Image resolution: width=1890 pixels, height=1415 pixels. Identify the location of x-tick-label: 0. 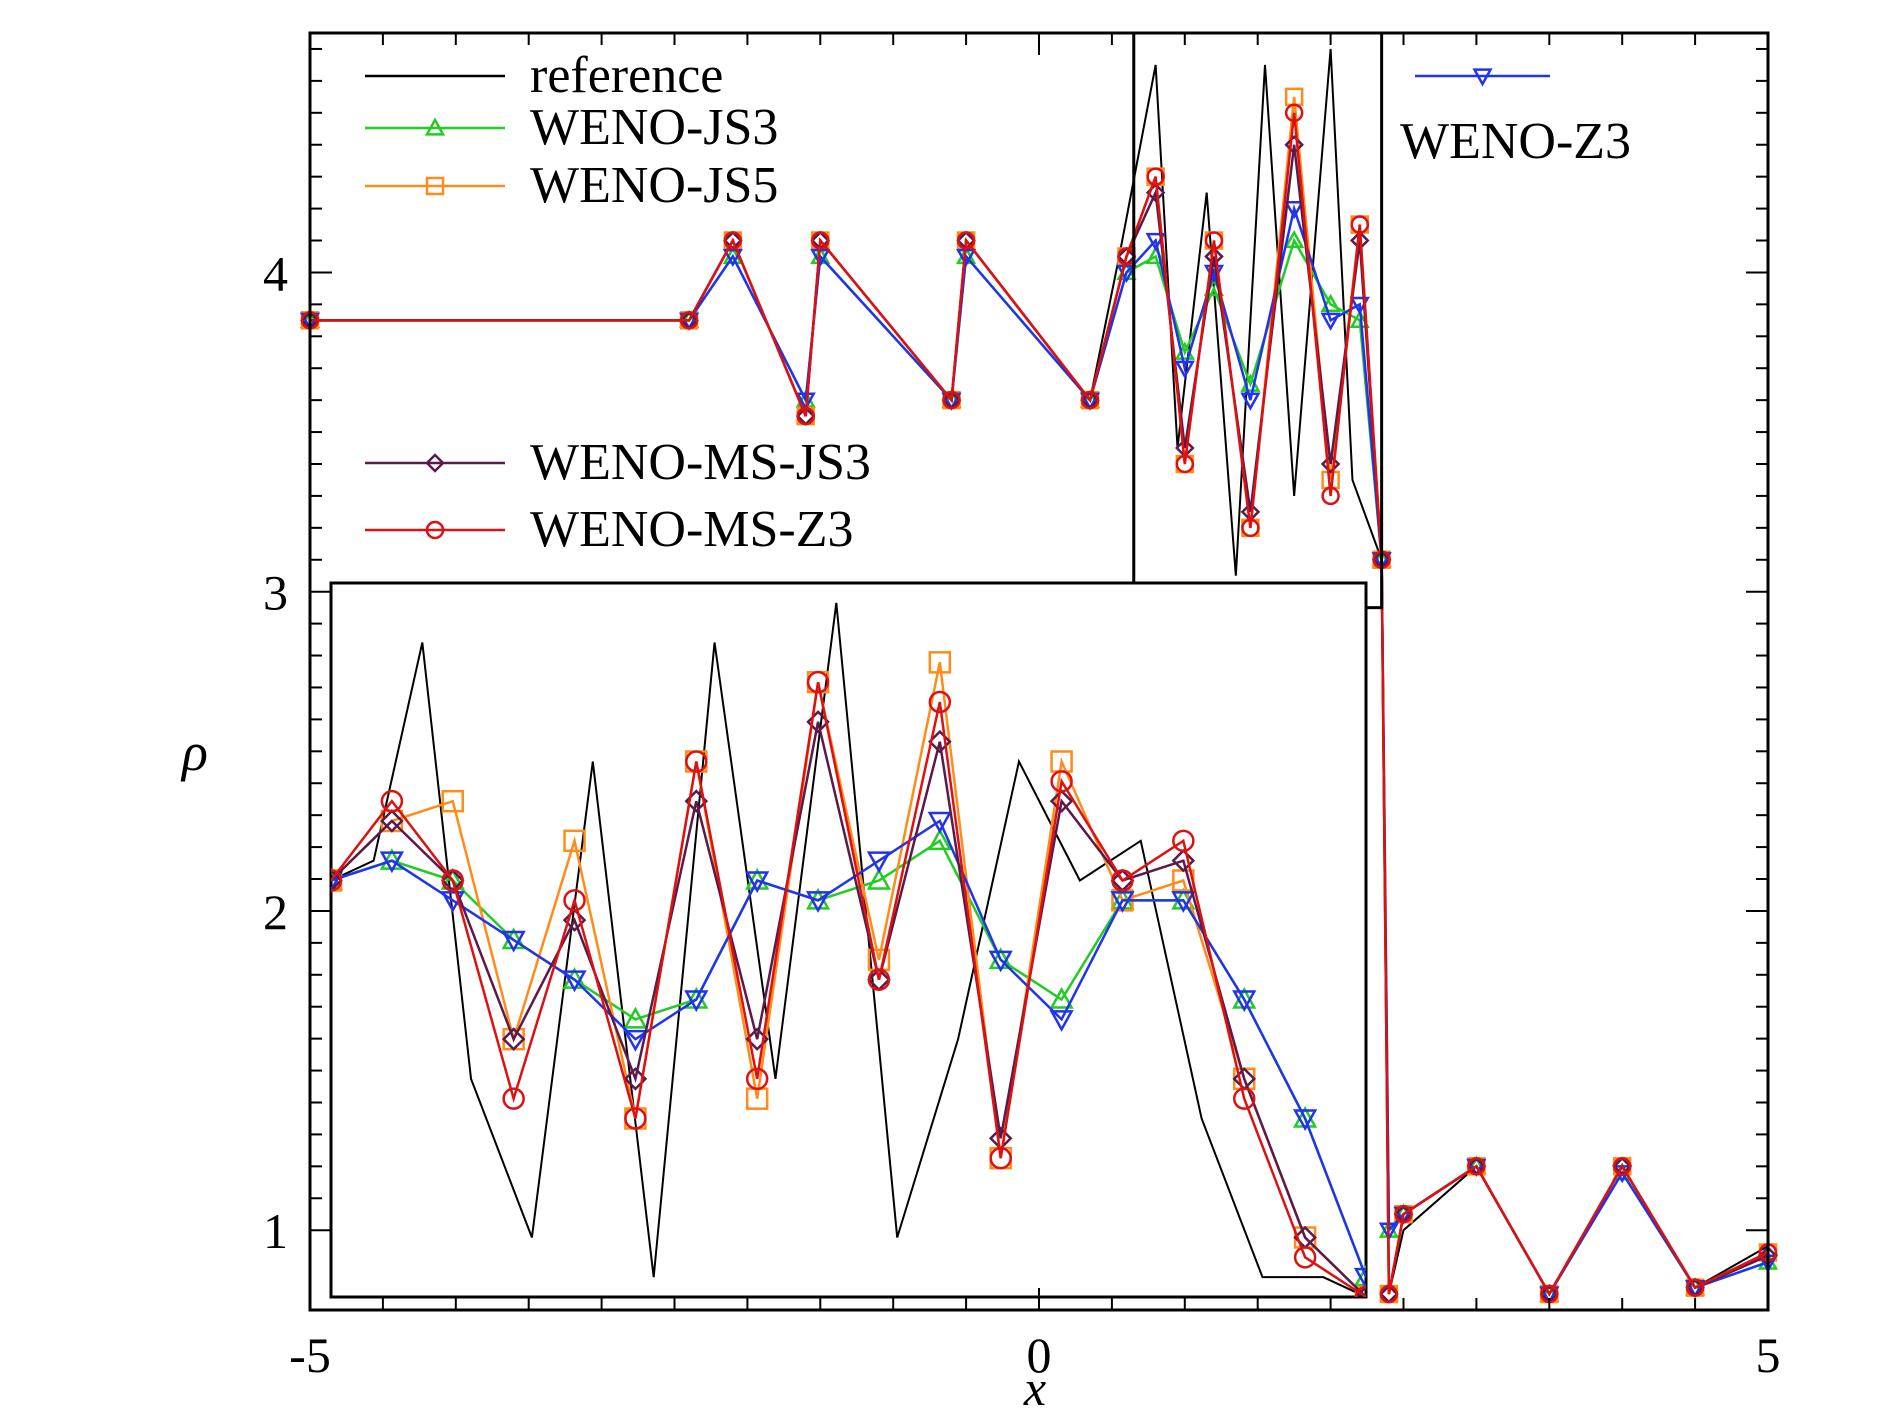
(1039, 1355).